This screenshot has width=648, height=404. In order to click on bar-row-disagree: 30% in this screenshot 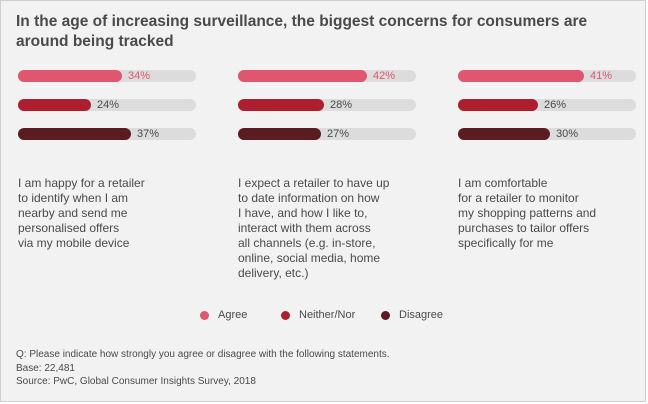, I will do `click(553, 134)`.